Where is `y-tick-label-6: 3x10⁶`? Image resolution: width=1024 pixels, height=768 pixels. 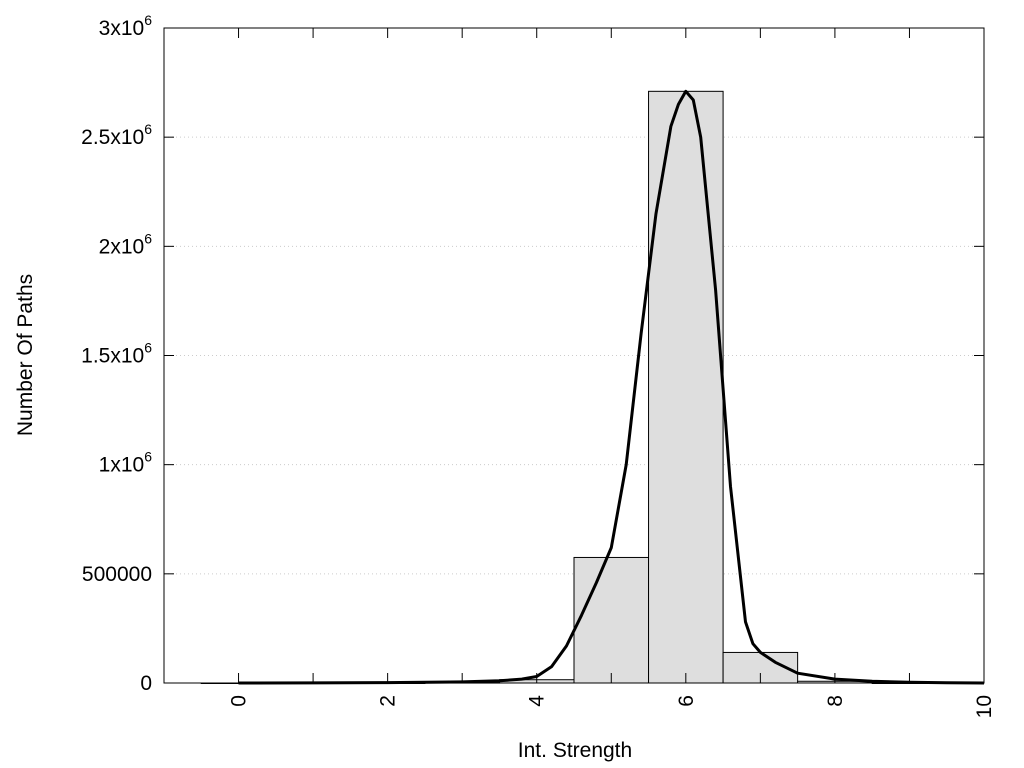 y-tick-label-6: 3x10⁶ is located at coordinates (126, 26).